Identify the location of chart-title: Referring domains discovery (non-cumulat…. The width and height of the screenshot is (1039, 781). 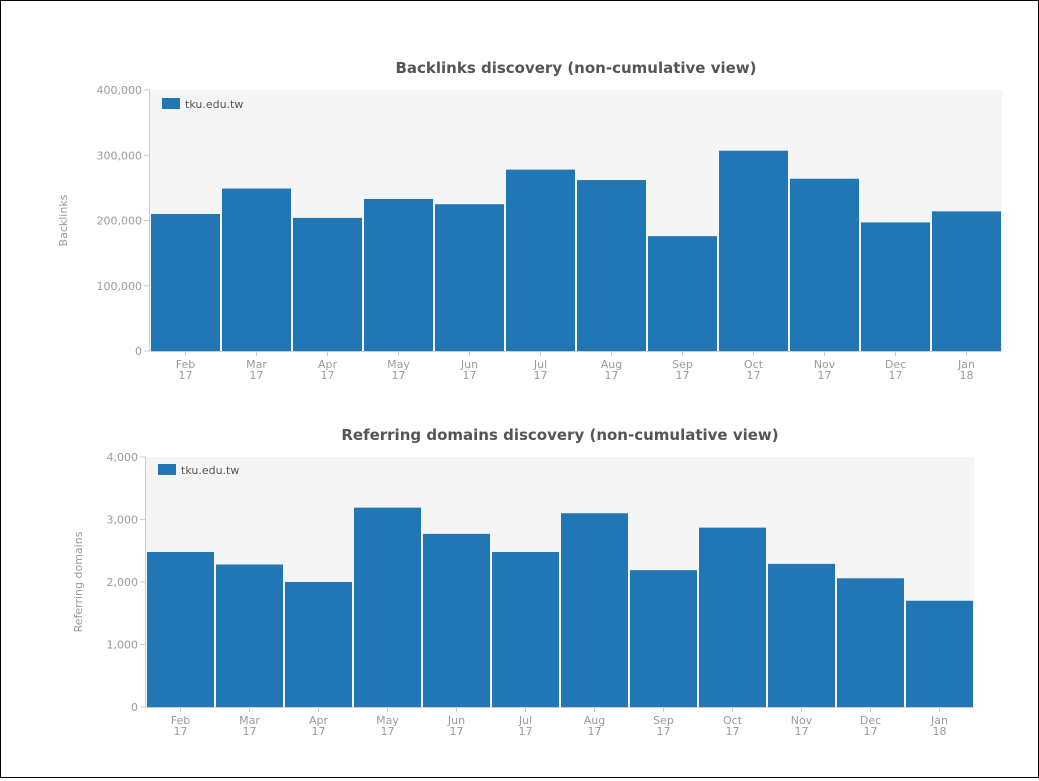
(559, 435).